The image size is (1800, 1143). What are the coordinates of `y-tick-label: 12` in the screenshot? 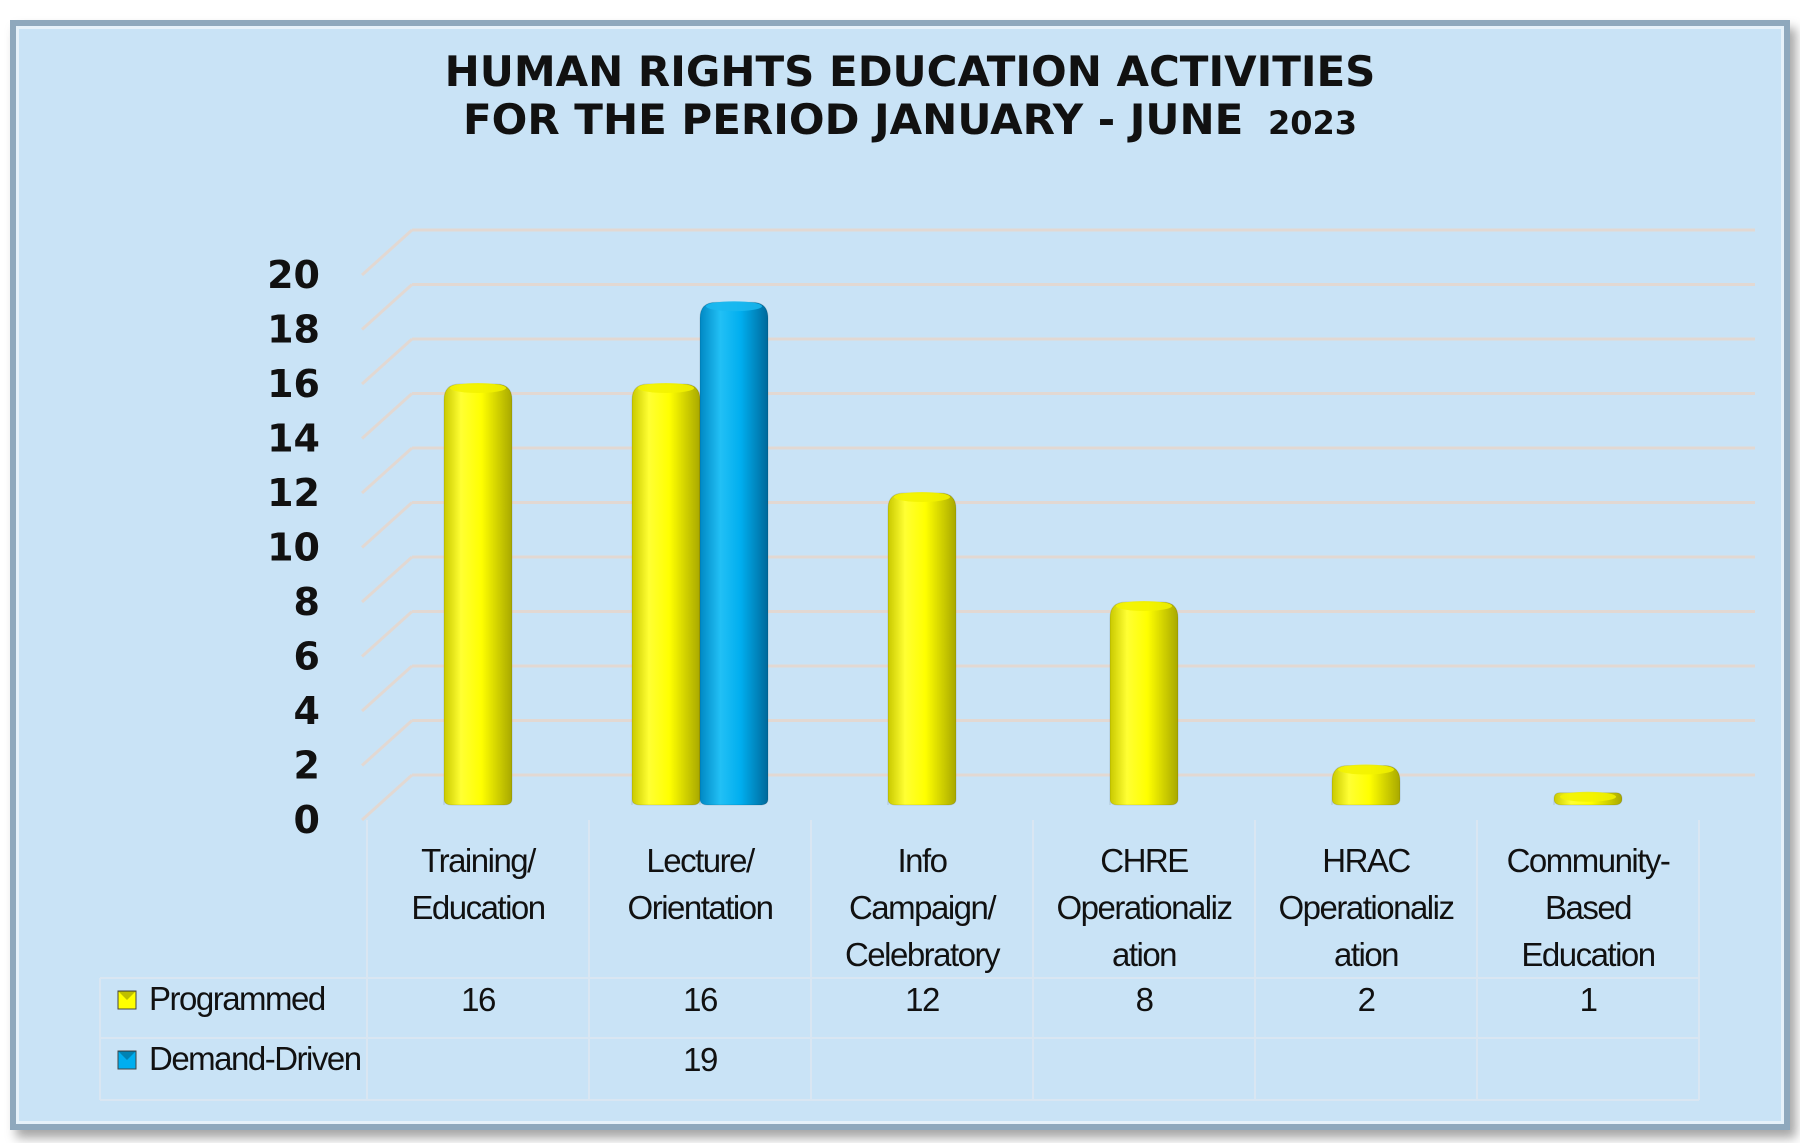 It's located at (293, 493).